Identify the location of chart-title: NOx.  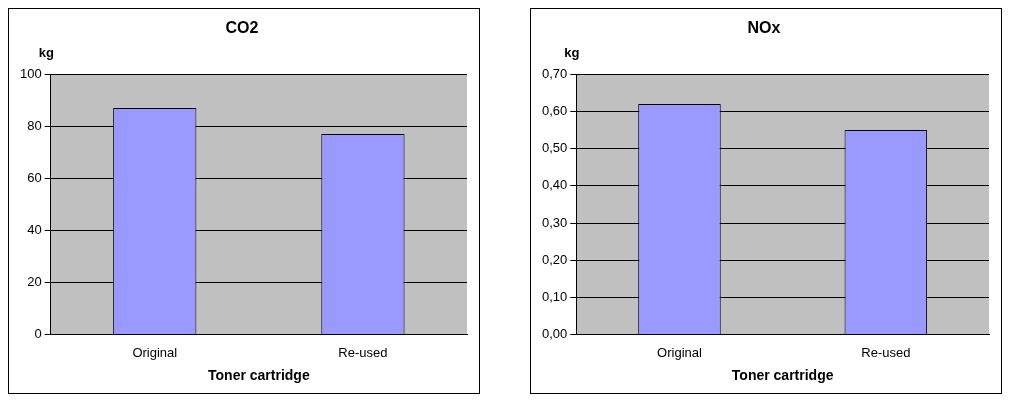
(764, 28).